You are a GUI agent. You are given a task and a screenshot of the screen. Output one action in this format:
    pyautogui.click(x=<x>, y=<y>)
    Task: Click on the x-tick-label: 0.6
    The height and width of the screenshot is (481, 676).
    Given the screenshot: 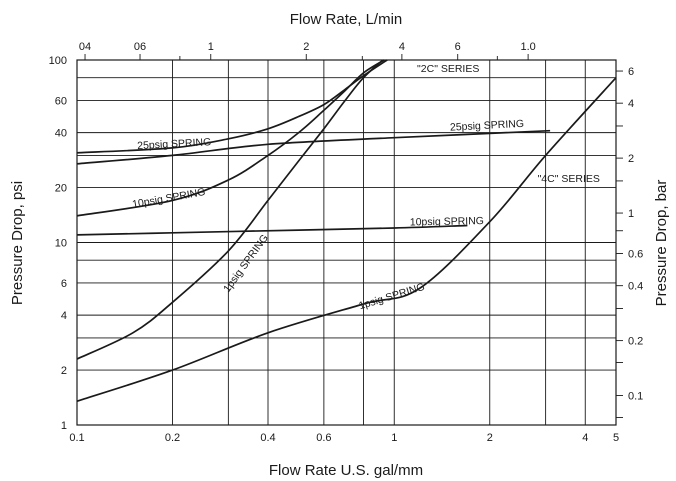 What is the action you would take?
    pyautogui.click(x=323, y=438)
    